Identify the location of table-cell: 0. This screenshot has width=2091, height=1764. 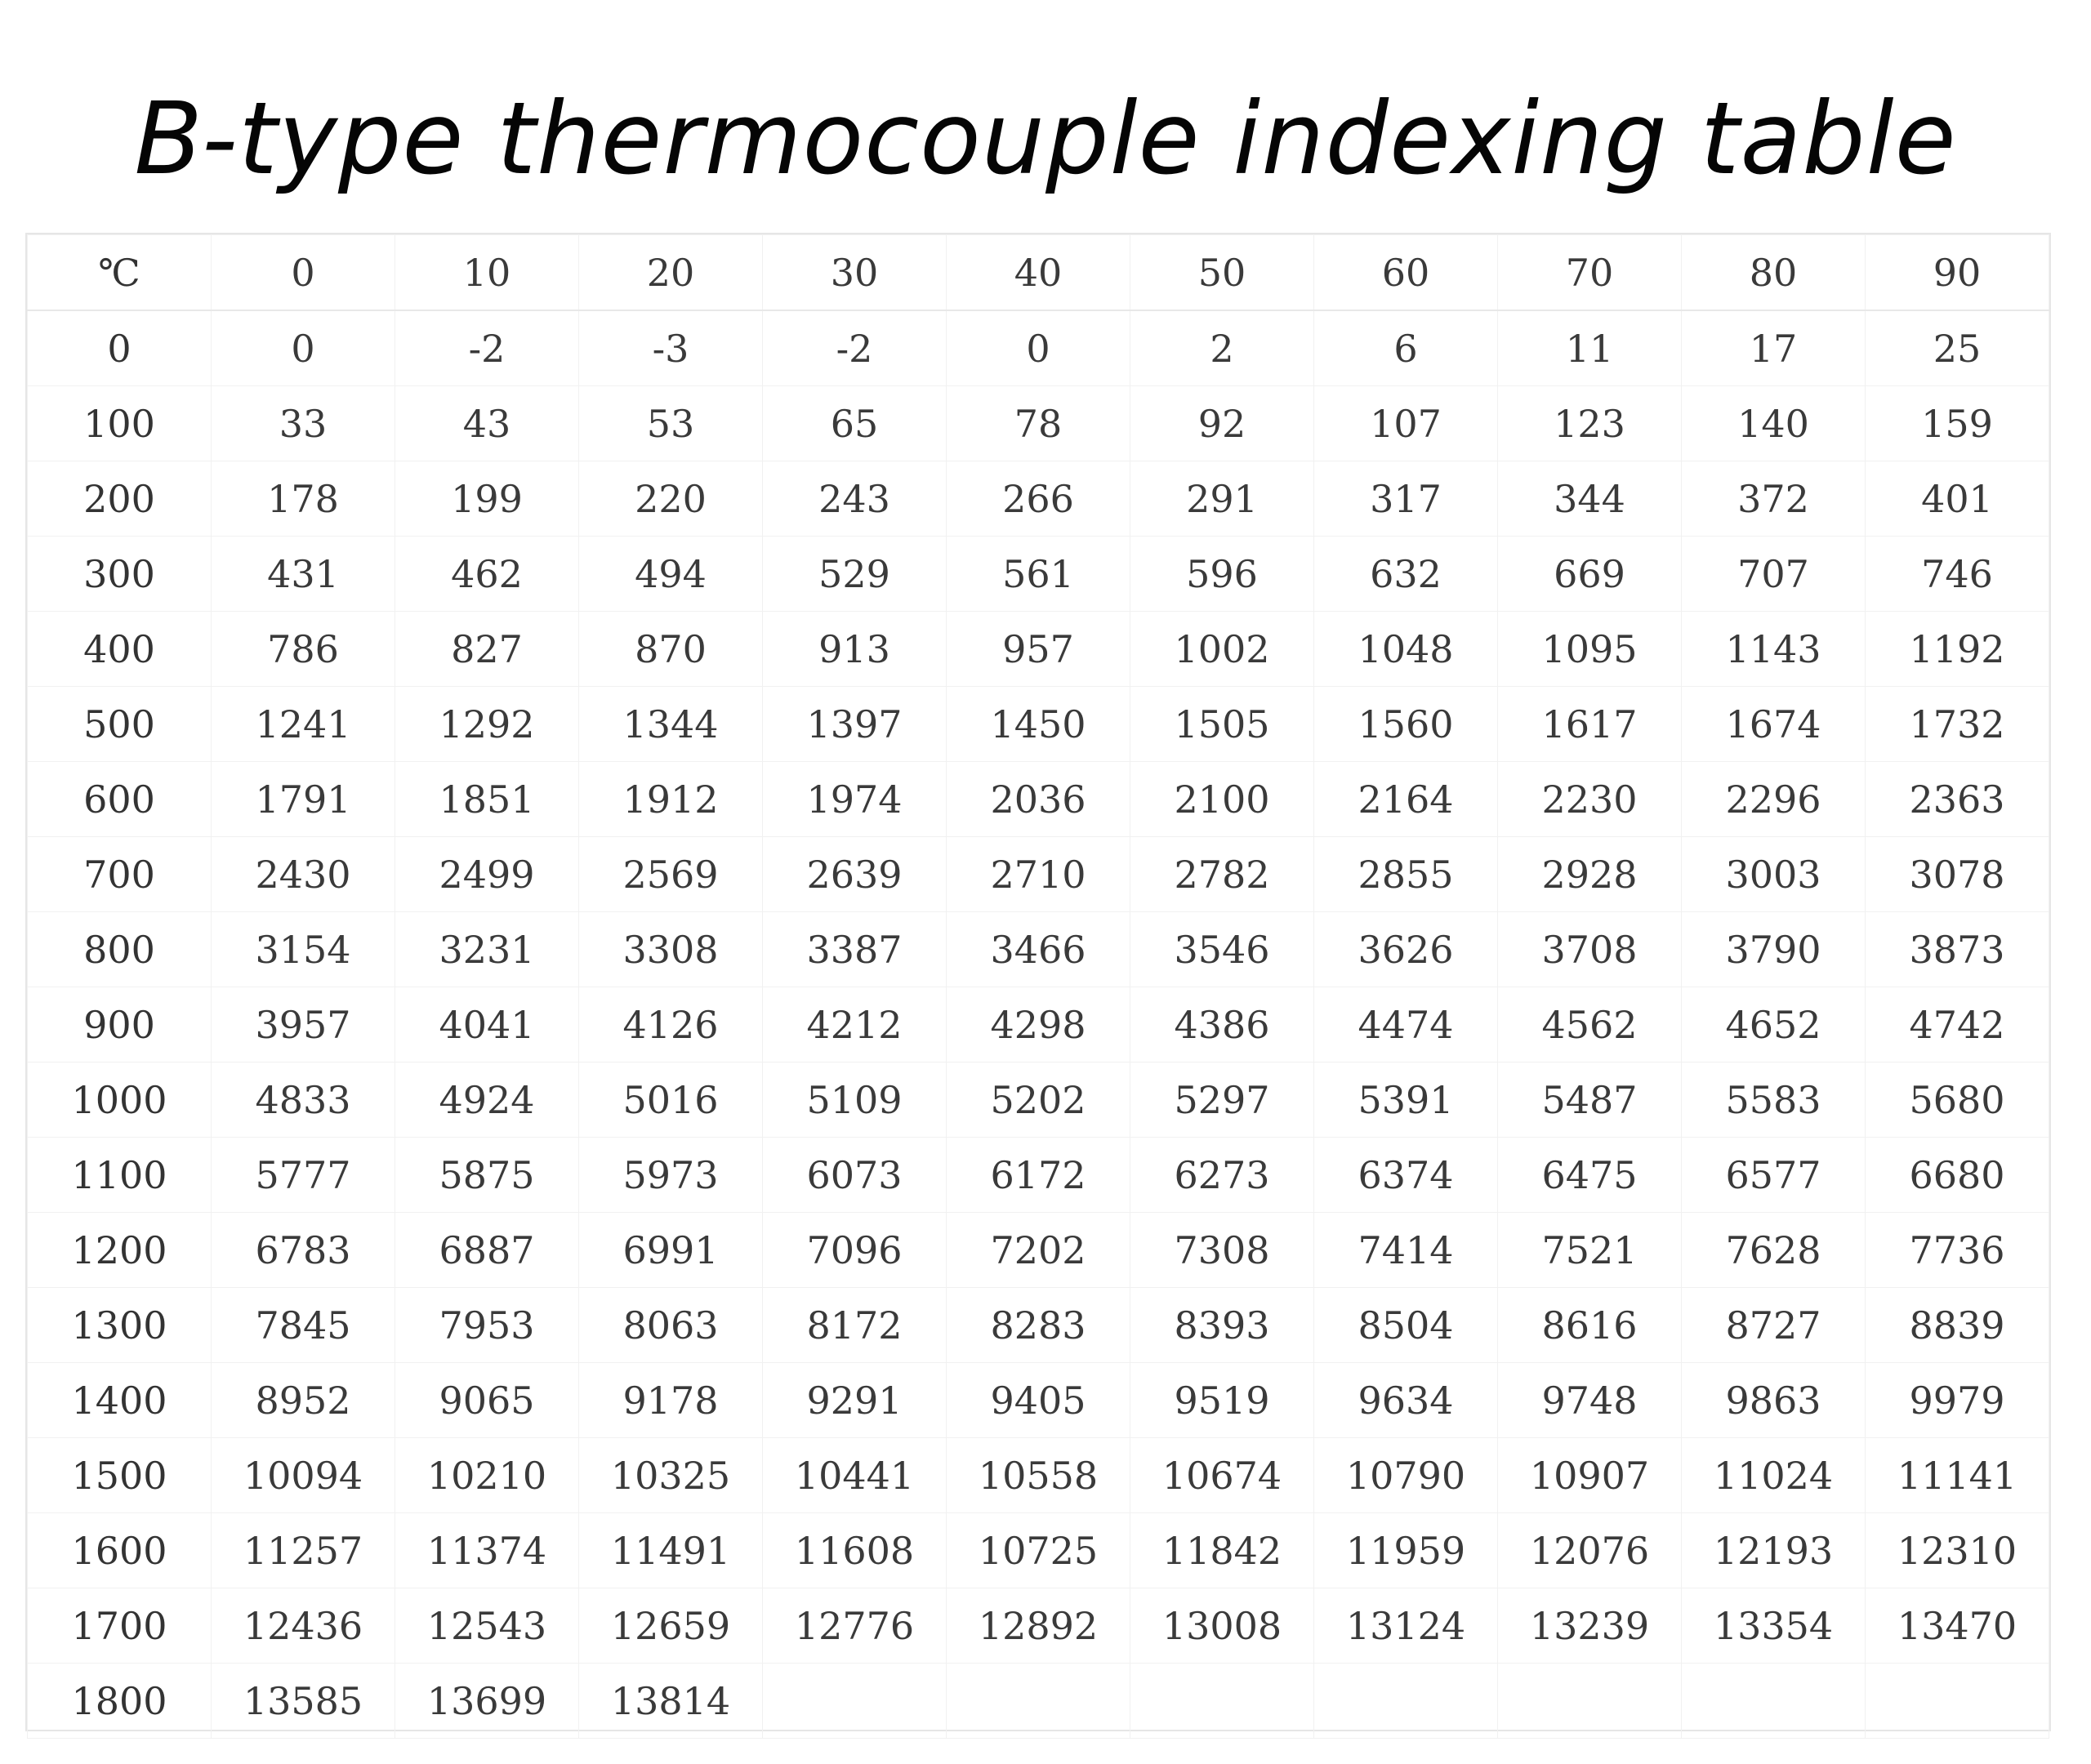
(303, 348).